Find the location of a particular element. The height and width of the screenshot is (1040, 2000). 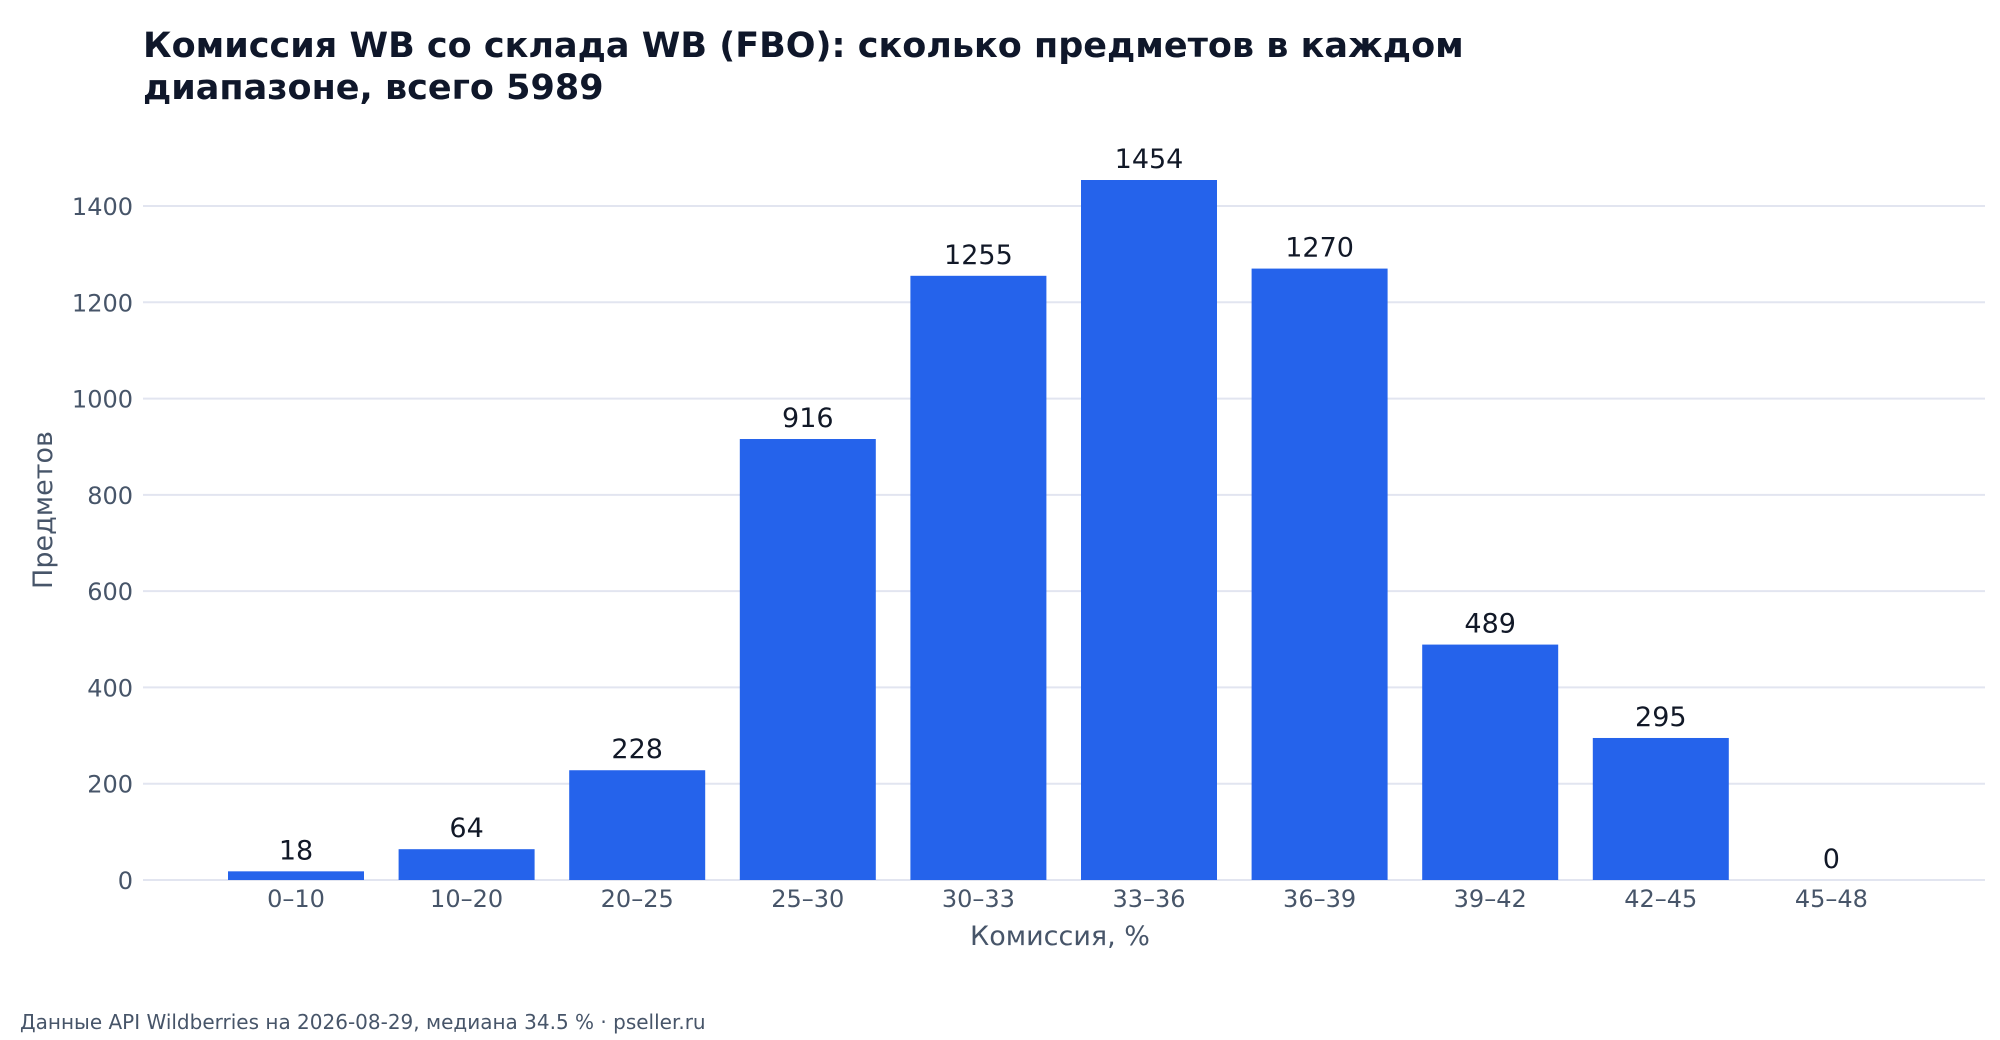

bar-value-label: 1270 is located at coordinates (1319, 248).